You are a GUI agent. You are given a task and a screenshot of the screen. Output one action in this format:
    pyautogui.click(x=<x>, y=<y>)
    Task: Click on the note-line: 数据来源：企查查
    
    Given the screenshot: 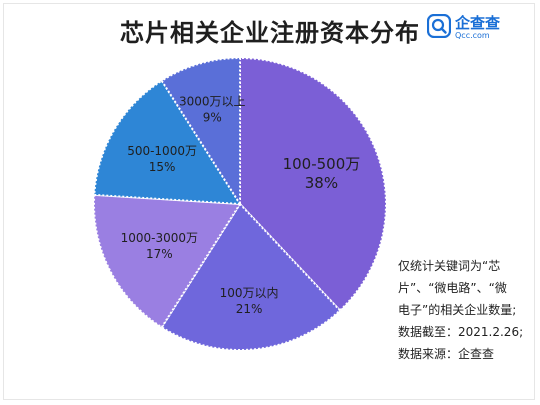 What is the action you would take?
    pyautogui.click(x=446, y=354)
    